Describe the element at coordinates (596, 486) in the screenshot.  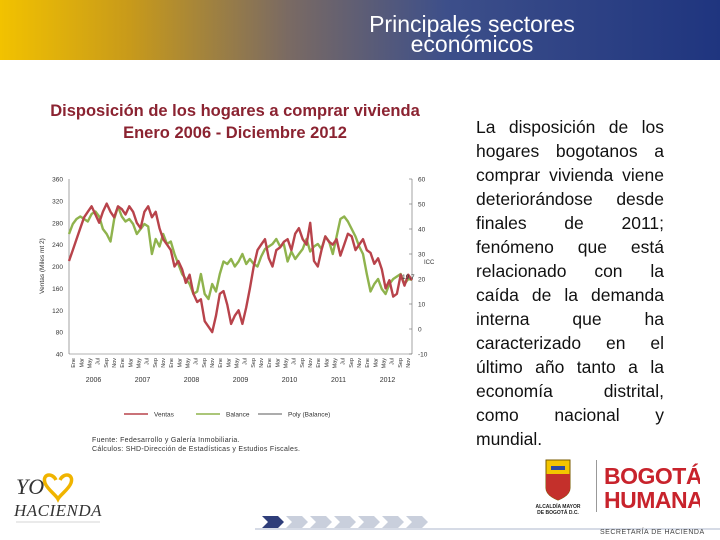
I see `logo-divider` at that location.